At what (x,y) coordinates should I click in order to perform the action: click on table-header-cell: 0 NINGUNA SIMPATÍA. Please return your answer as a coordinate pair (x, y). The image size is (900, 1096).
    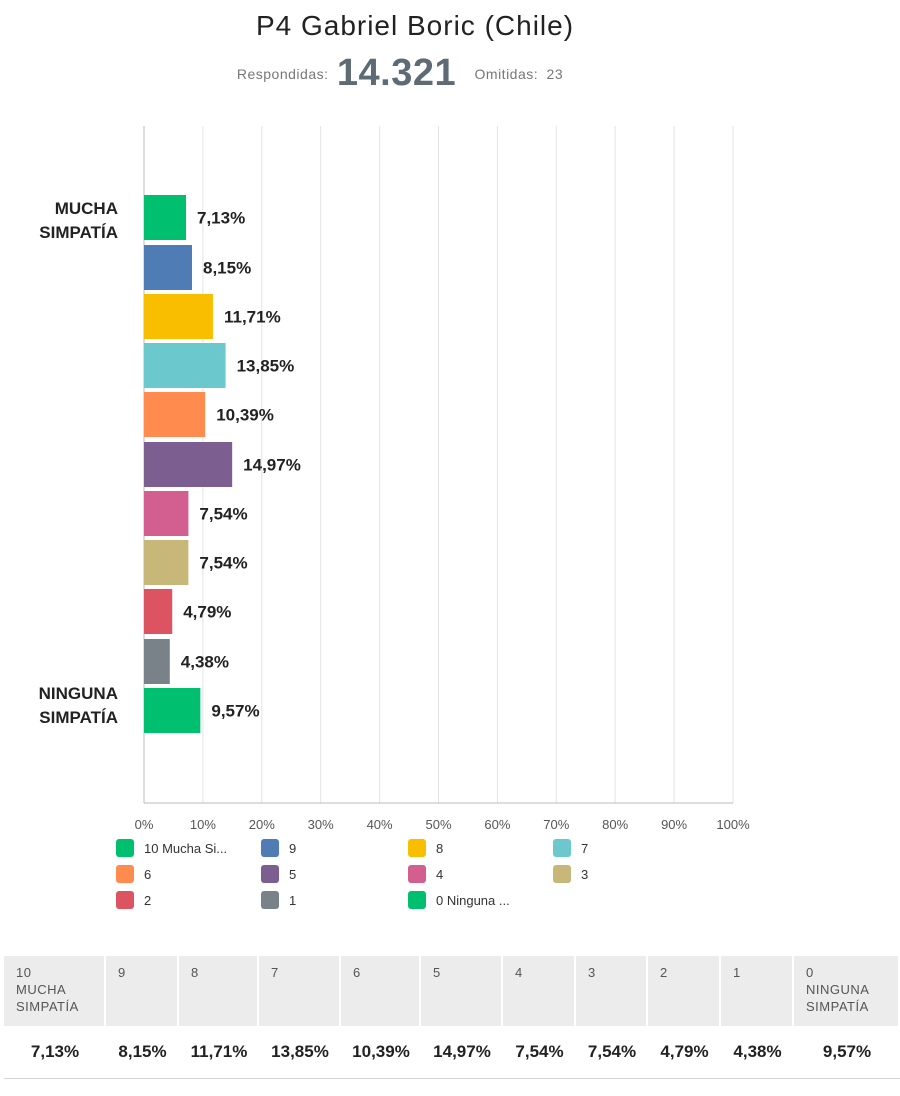
    Looking at the image, I should click on (847, 991).